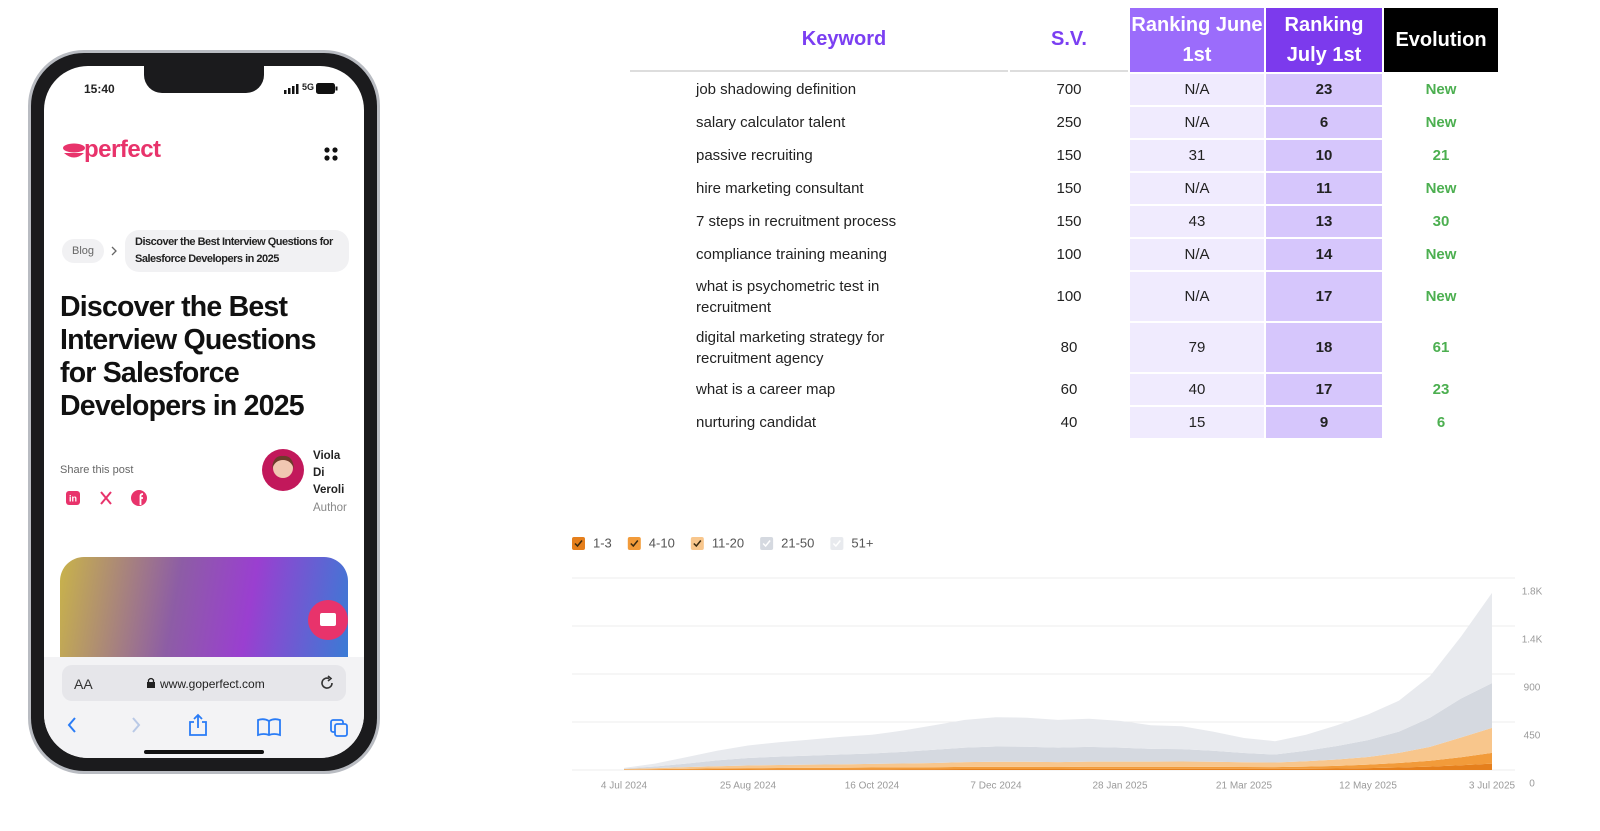 The width and height of the screenshot is (1600, 831). I want to click on y-tick-label: 1.4K, so click(1532, 640).